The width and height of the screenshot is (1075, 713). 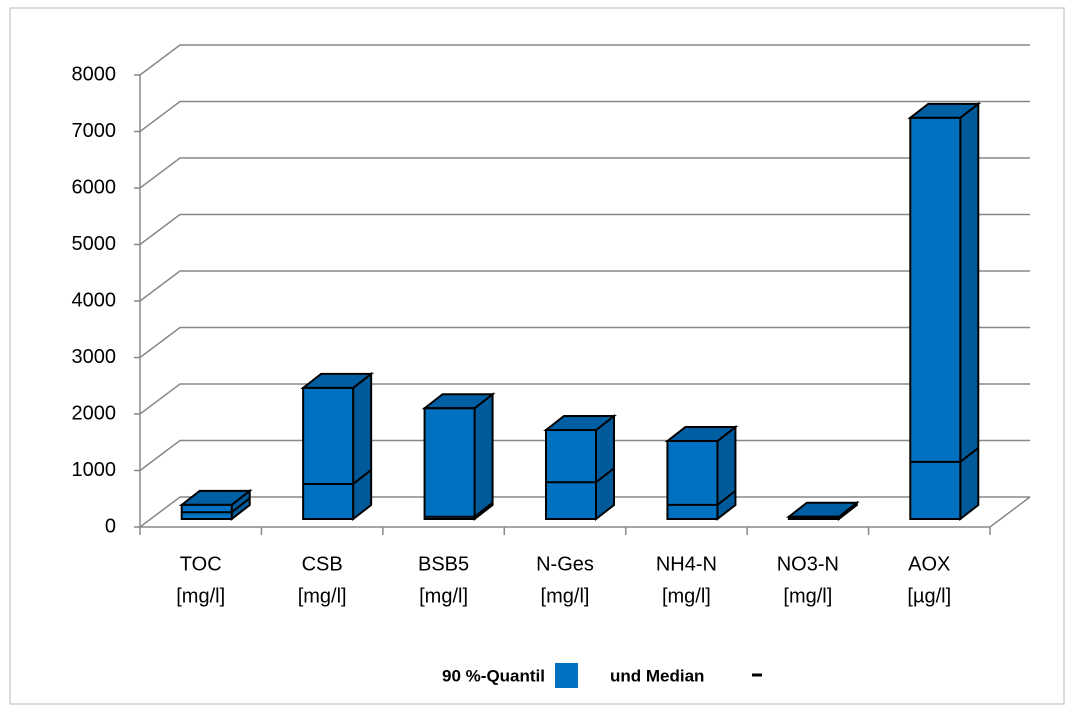 I want to click on y-tick-label: 4000, so click(x=94, y=300).